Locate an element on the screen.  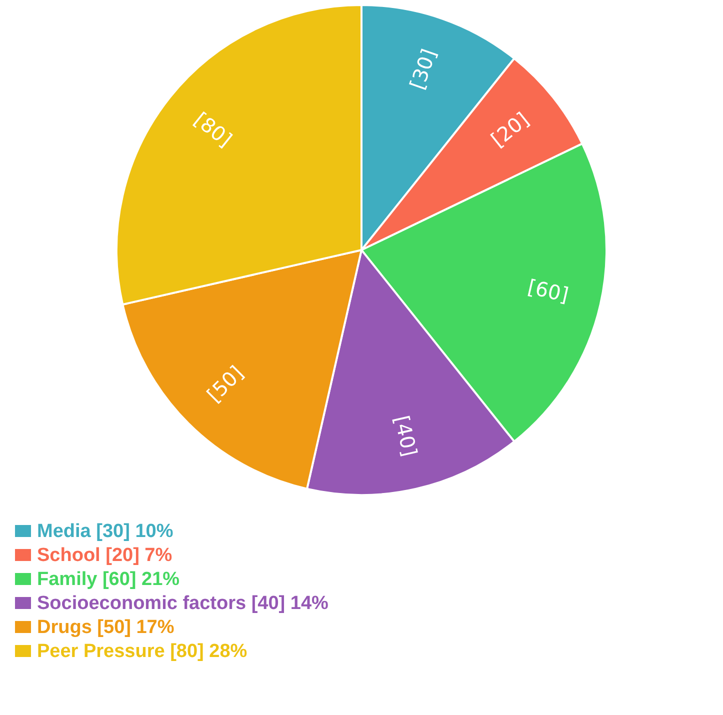
legend-label: Drugs [50] 17% is located at coordinates (106, 628).